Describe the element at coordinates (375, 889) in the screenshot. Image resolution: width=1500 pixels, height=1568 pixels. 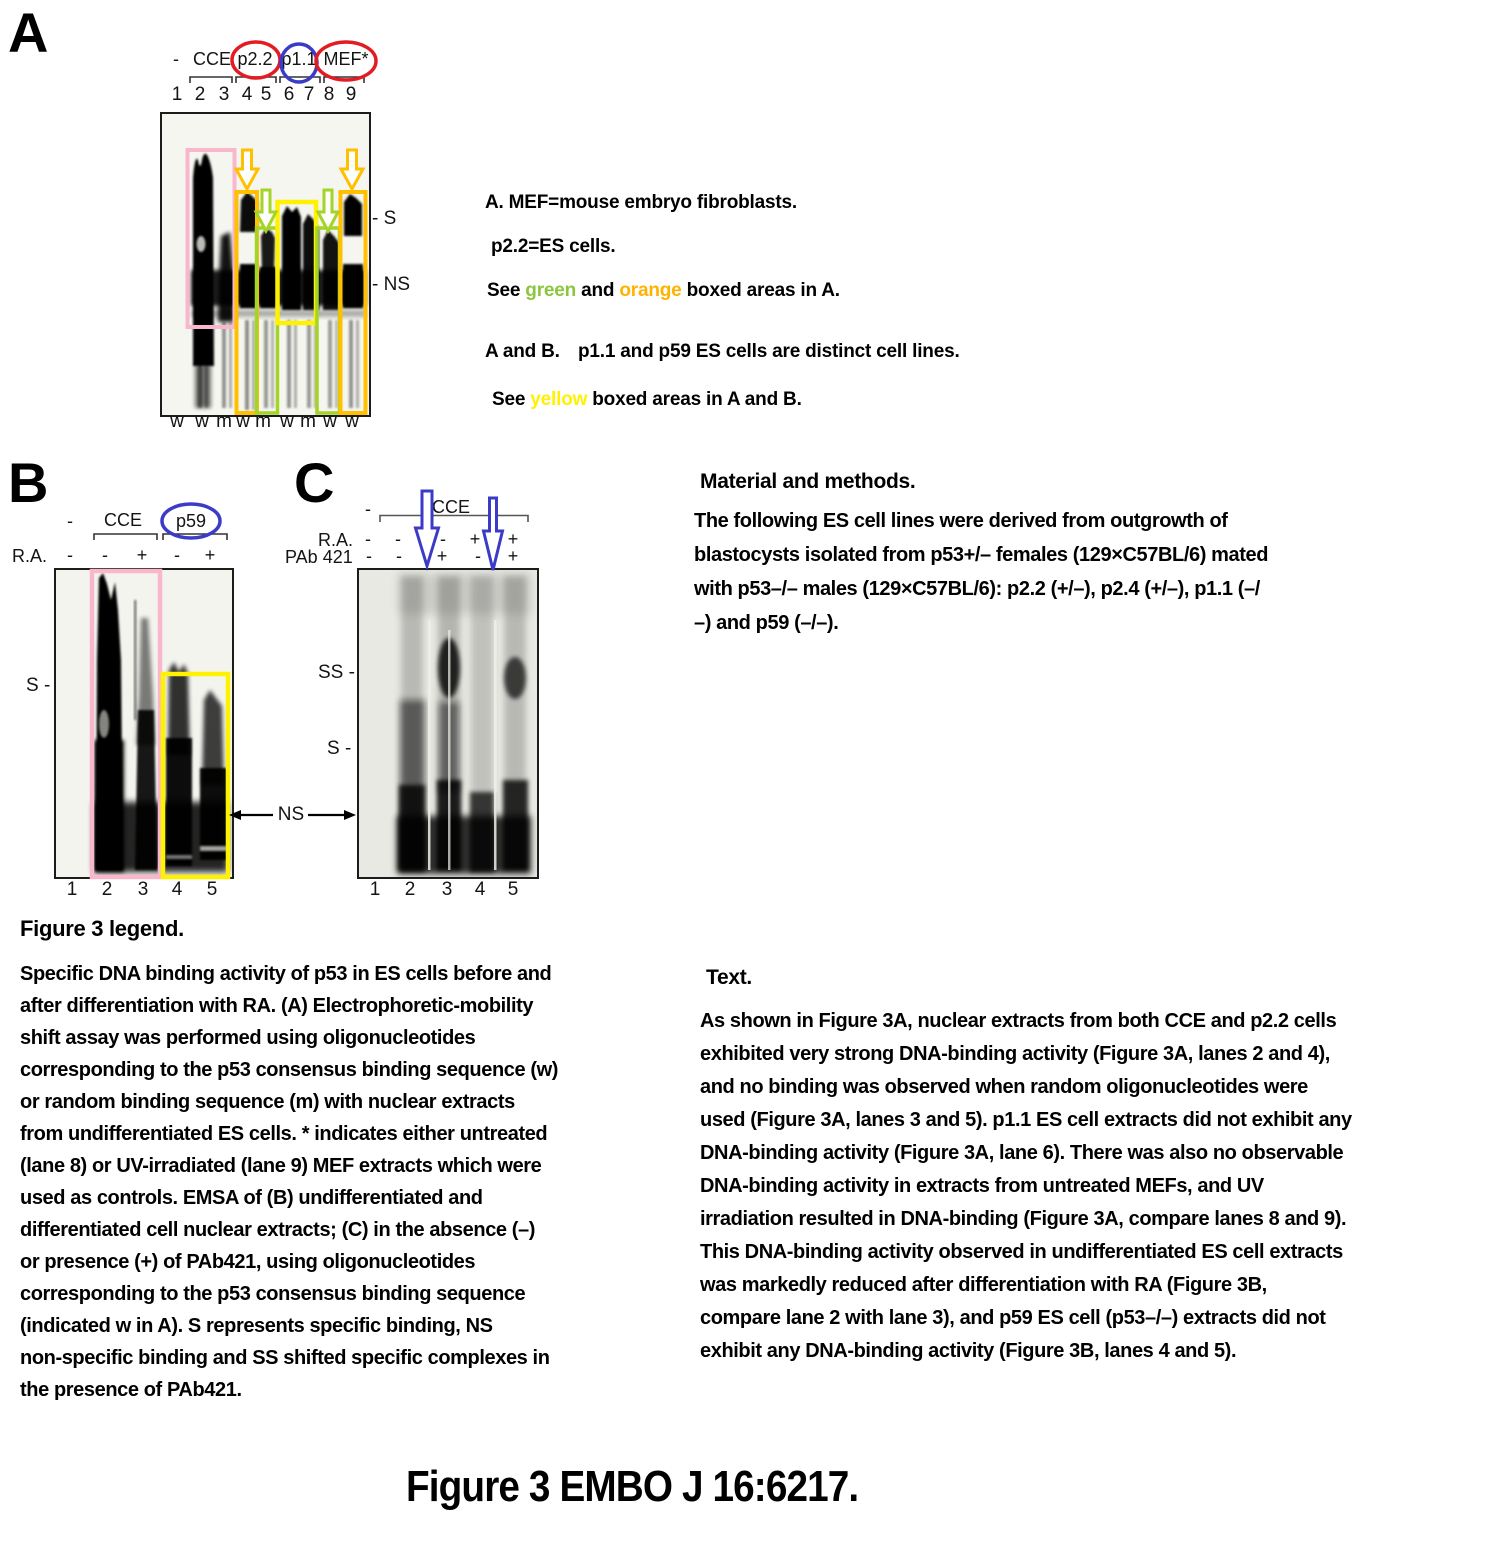
I see `panel-c-lane-number: 1` at that location.